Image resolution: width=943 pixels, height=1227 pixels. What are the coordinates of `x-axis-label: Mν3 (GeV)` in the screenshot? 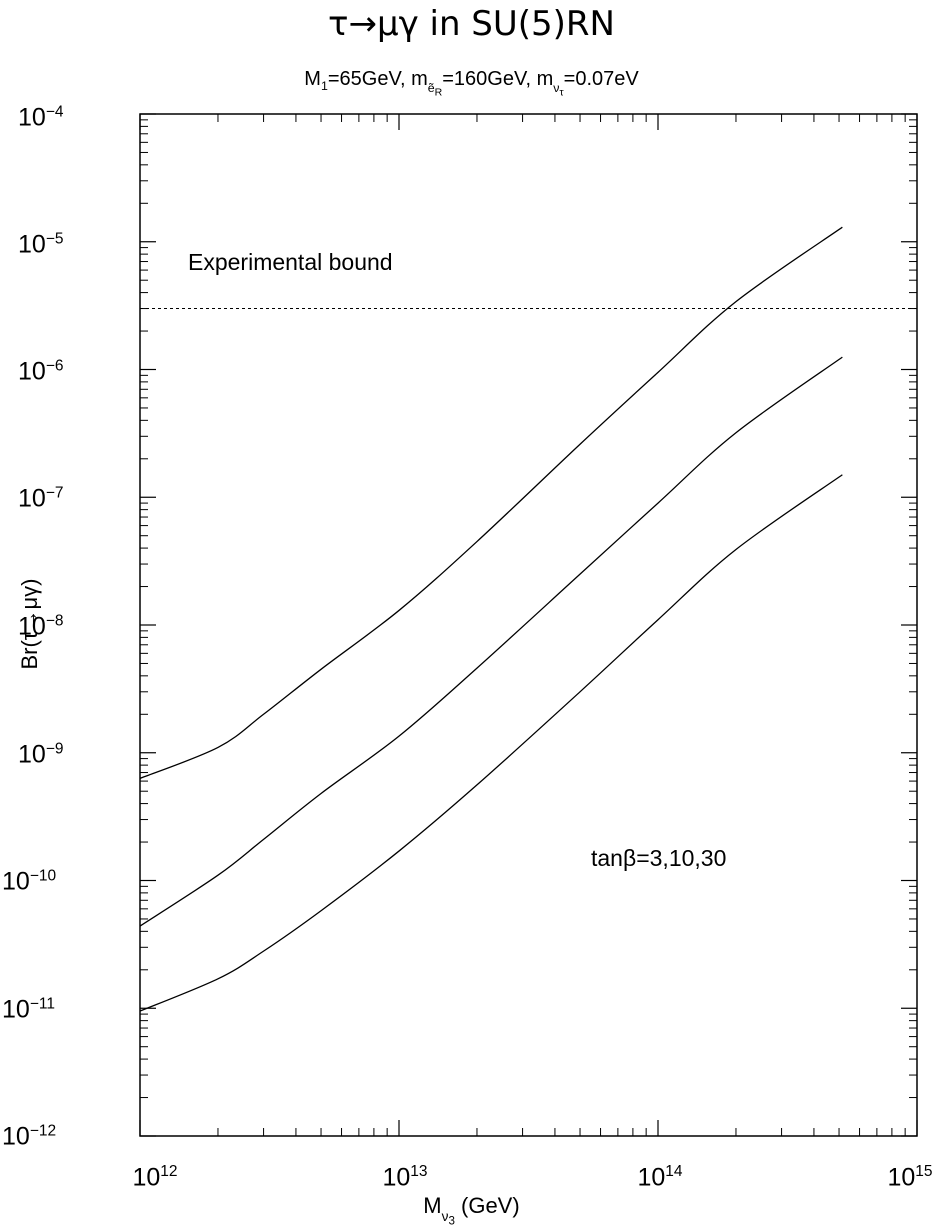 It's located at (471, 1210).